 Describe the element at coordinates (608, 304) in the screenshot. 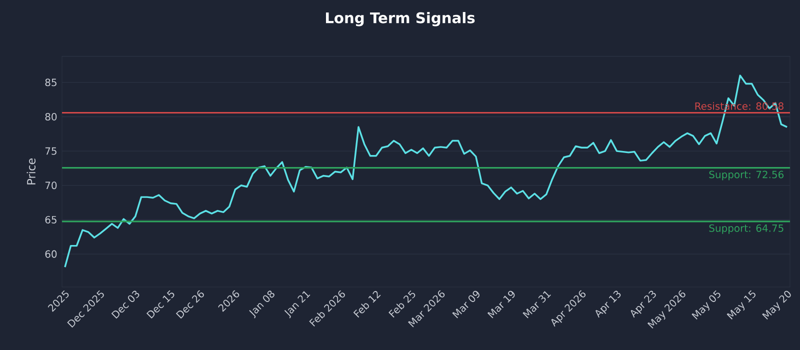

I see `x-tick-label: Apr 13` at that location.